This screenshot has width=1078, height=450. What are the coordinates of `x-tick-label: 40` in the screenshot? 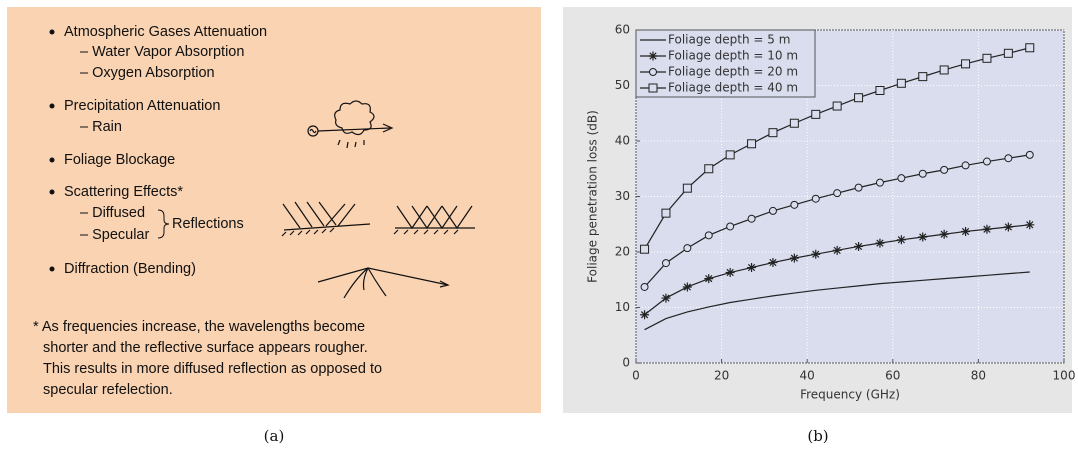 It's located at (807, 376).